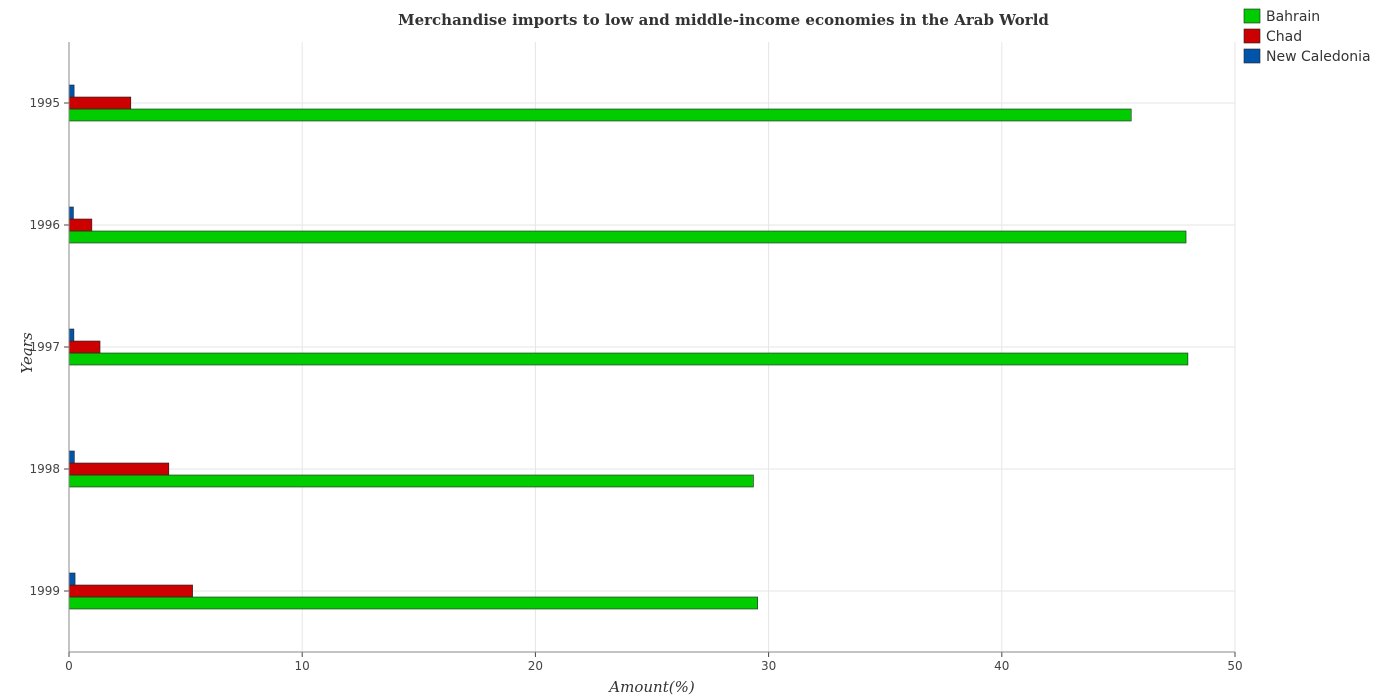 This screenshot has height=700, width=1398. I want to click on y-tick-label: 1999, so click(44, 591).